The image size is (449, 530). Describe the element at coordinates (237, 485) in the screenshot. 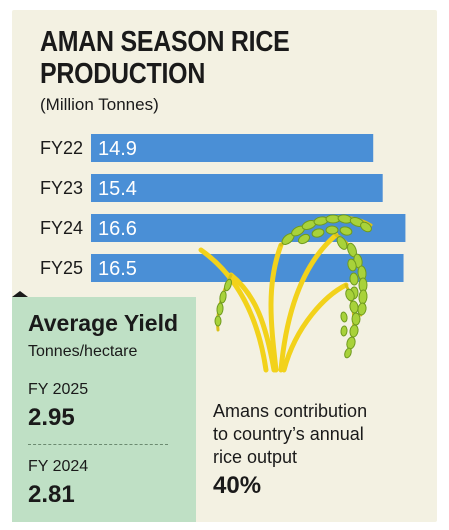

I see `contribution-value: 40%` at that location.